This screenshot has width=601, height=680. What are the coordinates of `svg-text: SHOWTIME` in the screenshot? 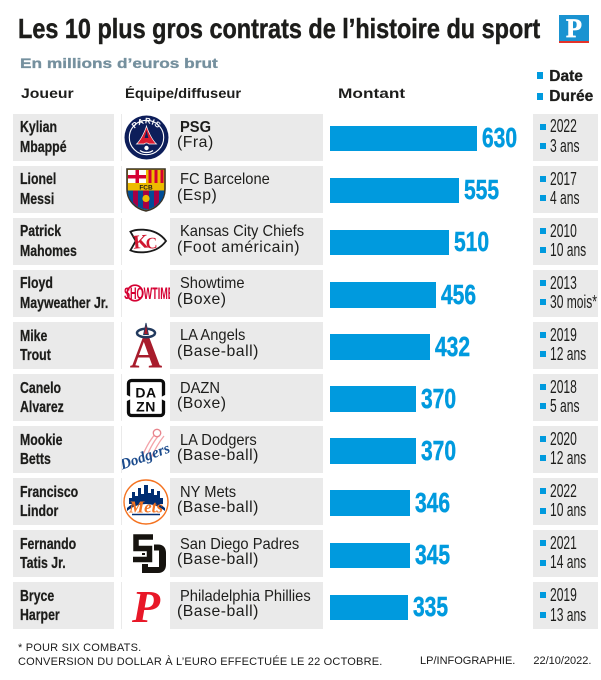 It's located at (147, 293).